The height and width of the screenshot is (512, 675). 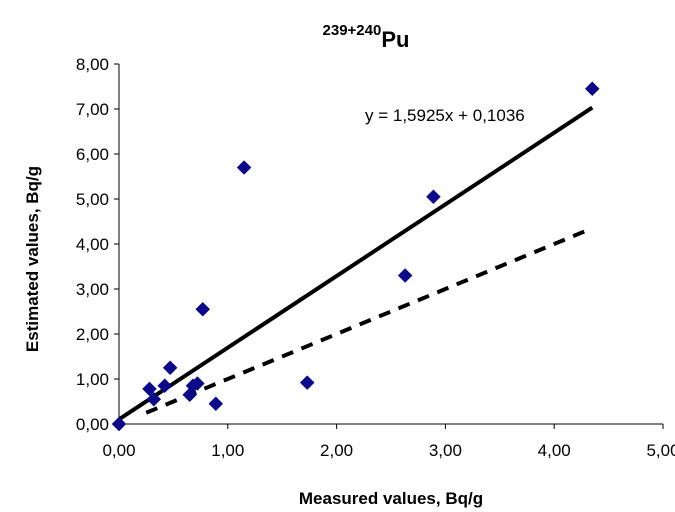 I want to click on y-tick-label: 1,00, so click(x=92, y=379).